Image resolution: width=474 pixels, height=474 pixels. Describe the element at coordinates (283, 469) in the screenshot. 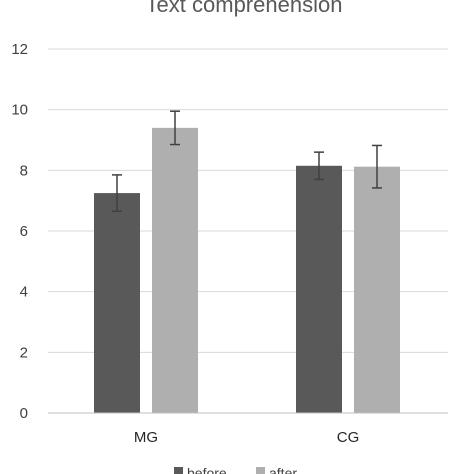

I see `legend-label: after` at that location.